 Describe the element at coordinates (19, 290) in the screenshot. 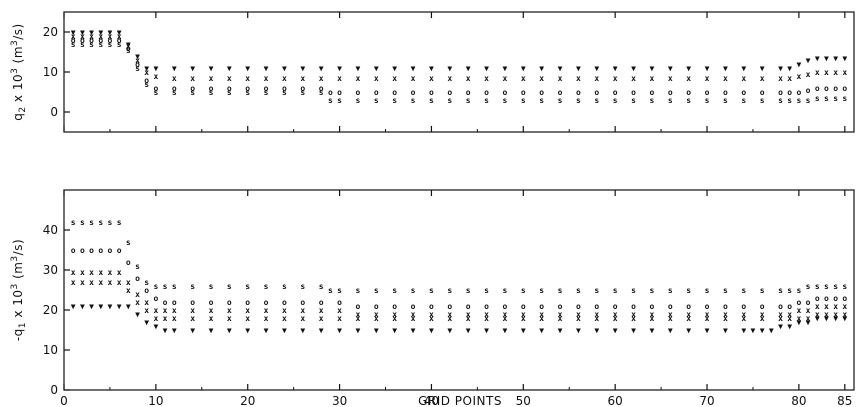

I see `ylabel-bottom: -q1 x 103 (m3/s)` at that location.